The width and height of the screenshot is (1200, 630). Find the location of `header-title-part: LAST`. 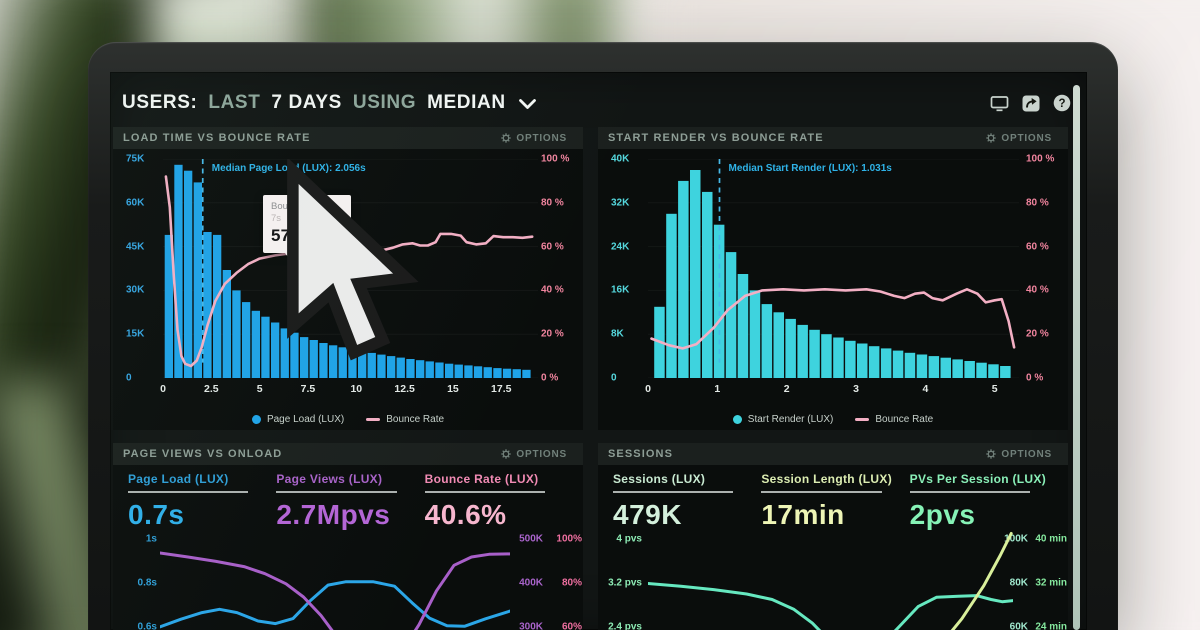

header-title-part: LAST is located at coordinates (234, 102).